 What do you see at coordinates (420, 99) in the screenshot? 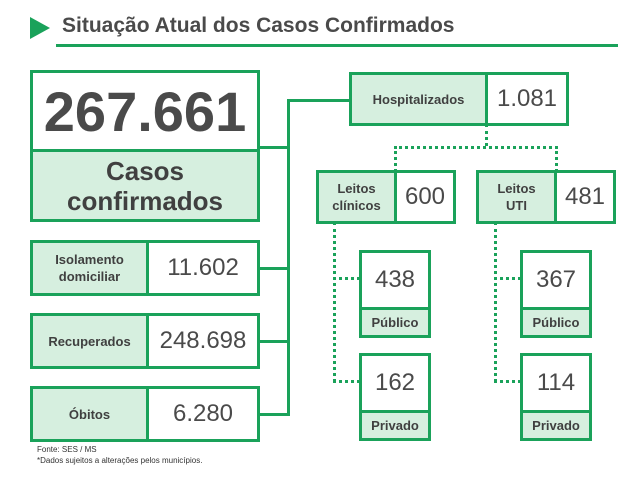
I see `hospitalizados-label: Hospitalizados` at bounding box center [420, 99].